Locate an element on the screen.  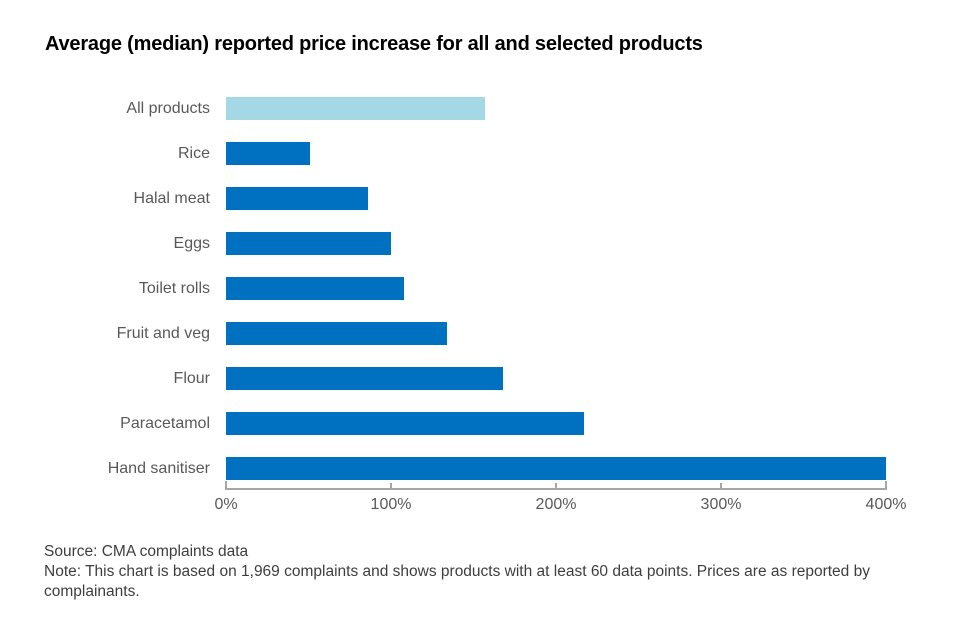
bar-row: Eggs is located at coordinates (480, 243).